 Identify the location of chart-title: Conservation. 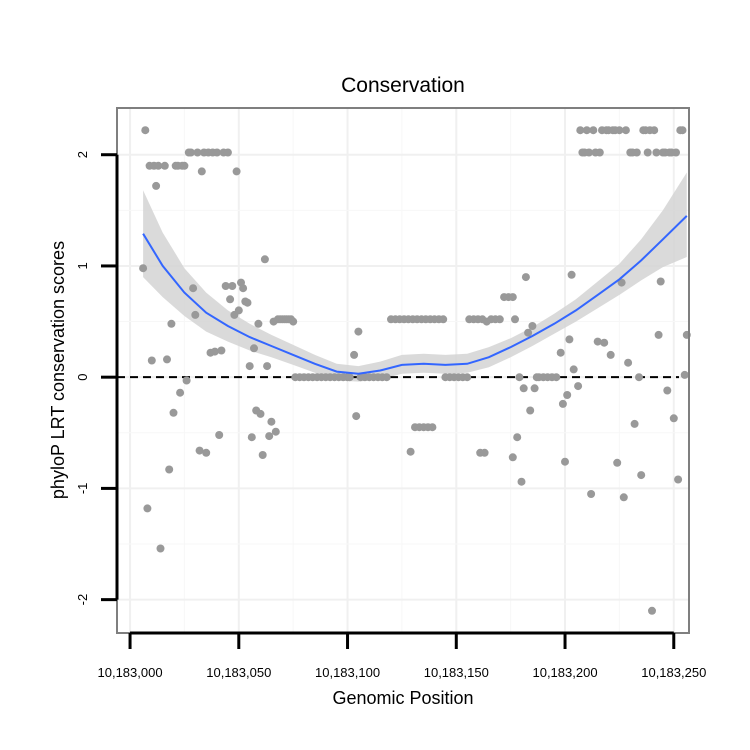
(403, 85).